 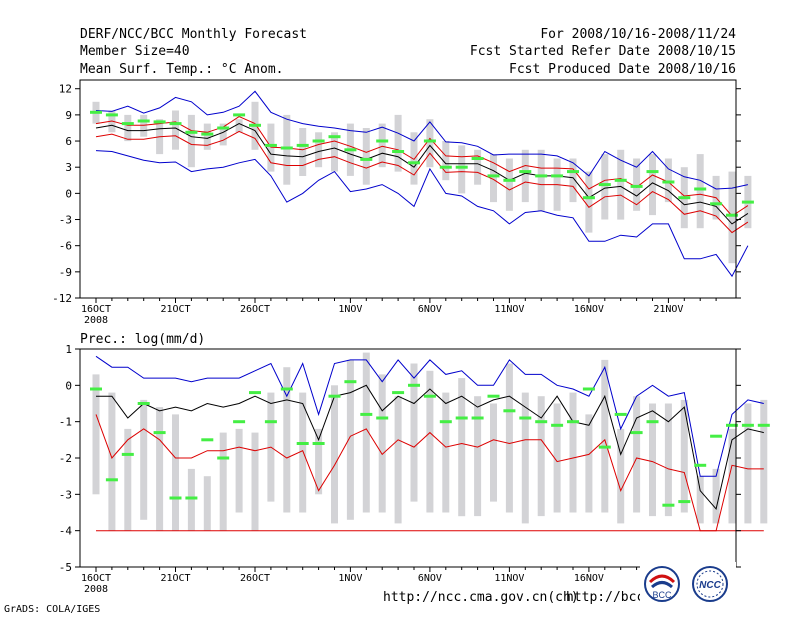 What do you see at coordinates (65, 220) in the screenshot?
I see `temp-y-tick-label: -3` at bounding box center [65, 220].